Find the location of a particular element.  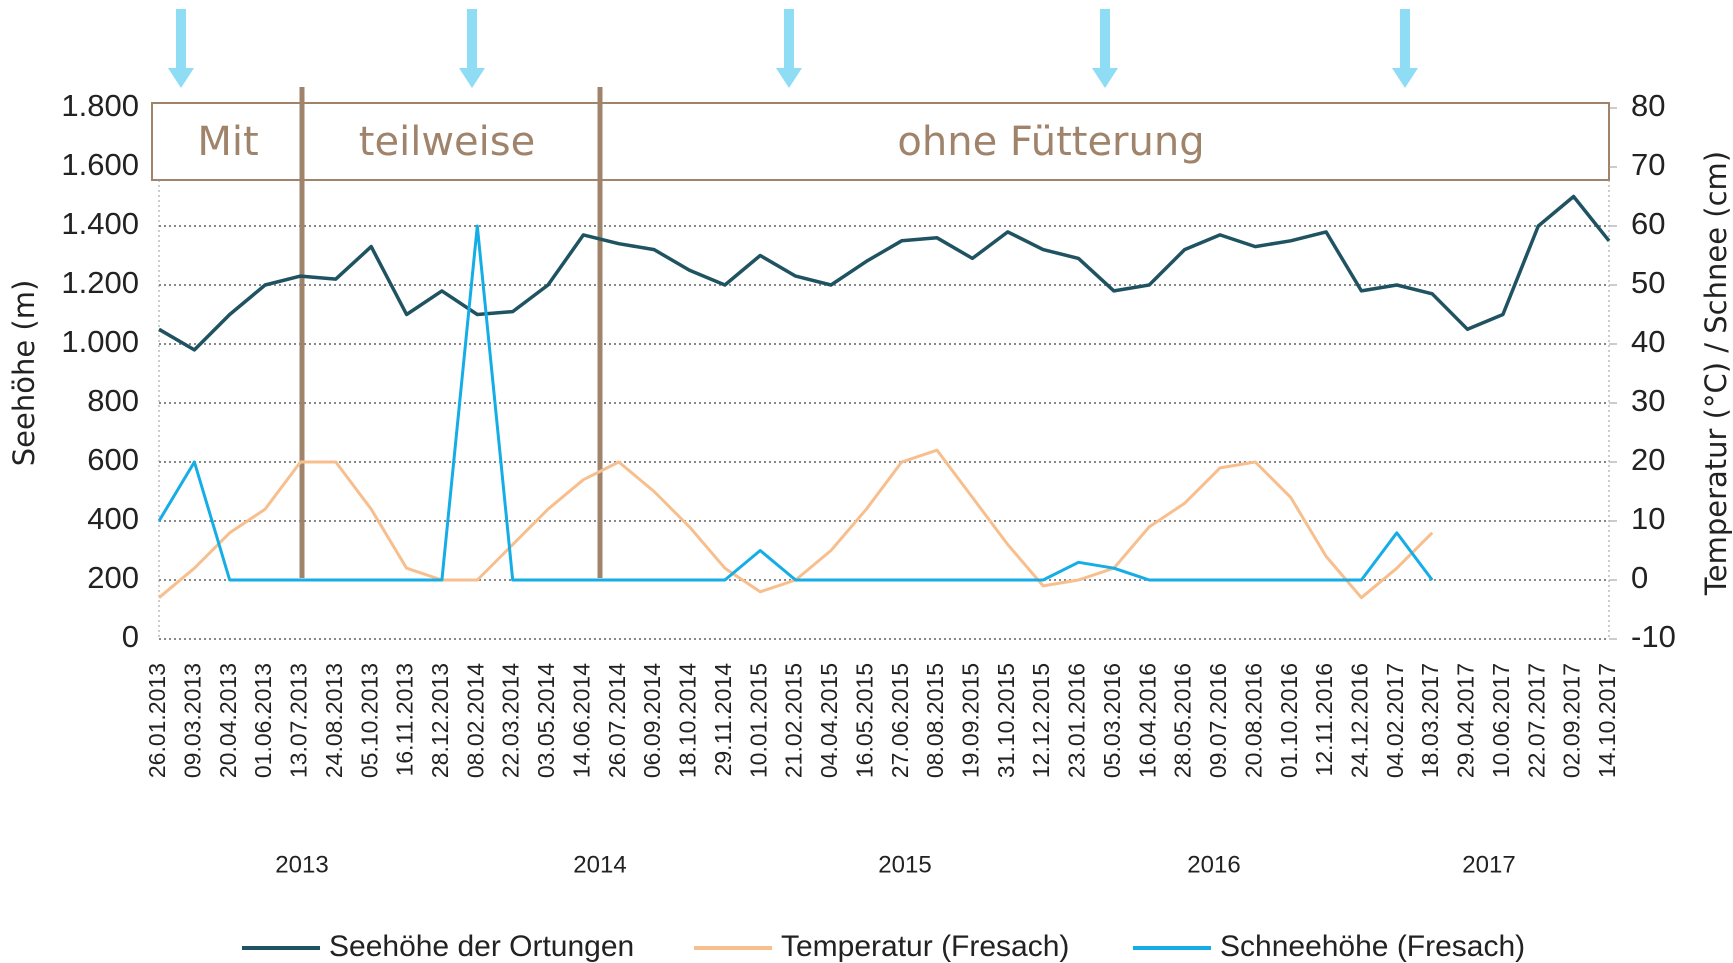

y2-tick-label: 60 is located at coordinates (1648, 223).